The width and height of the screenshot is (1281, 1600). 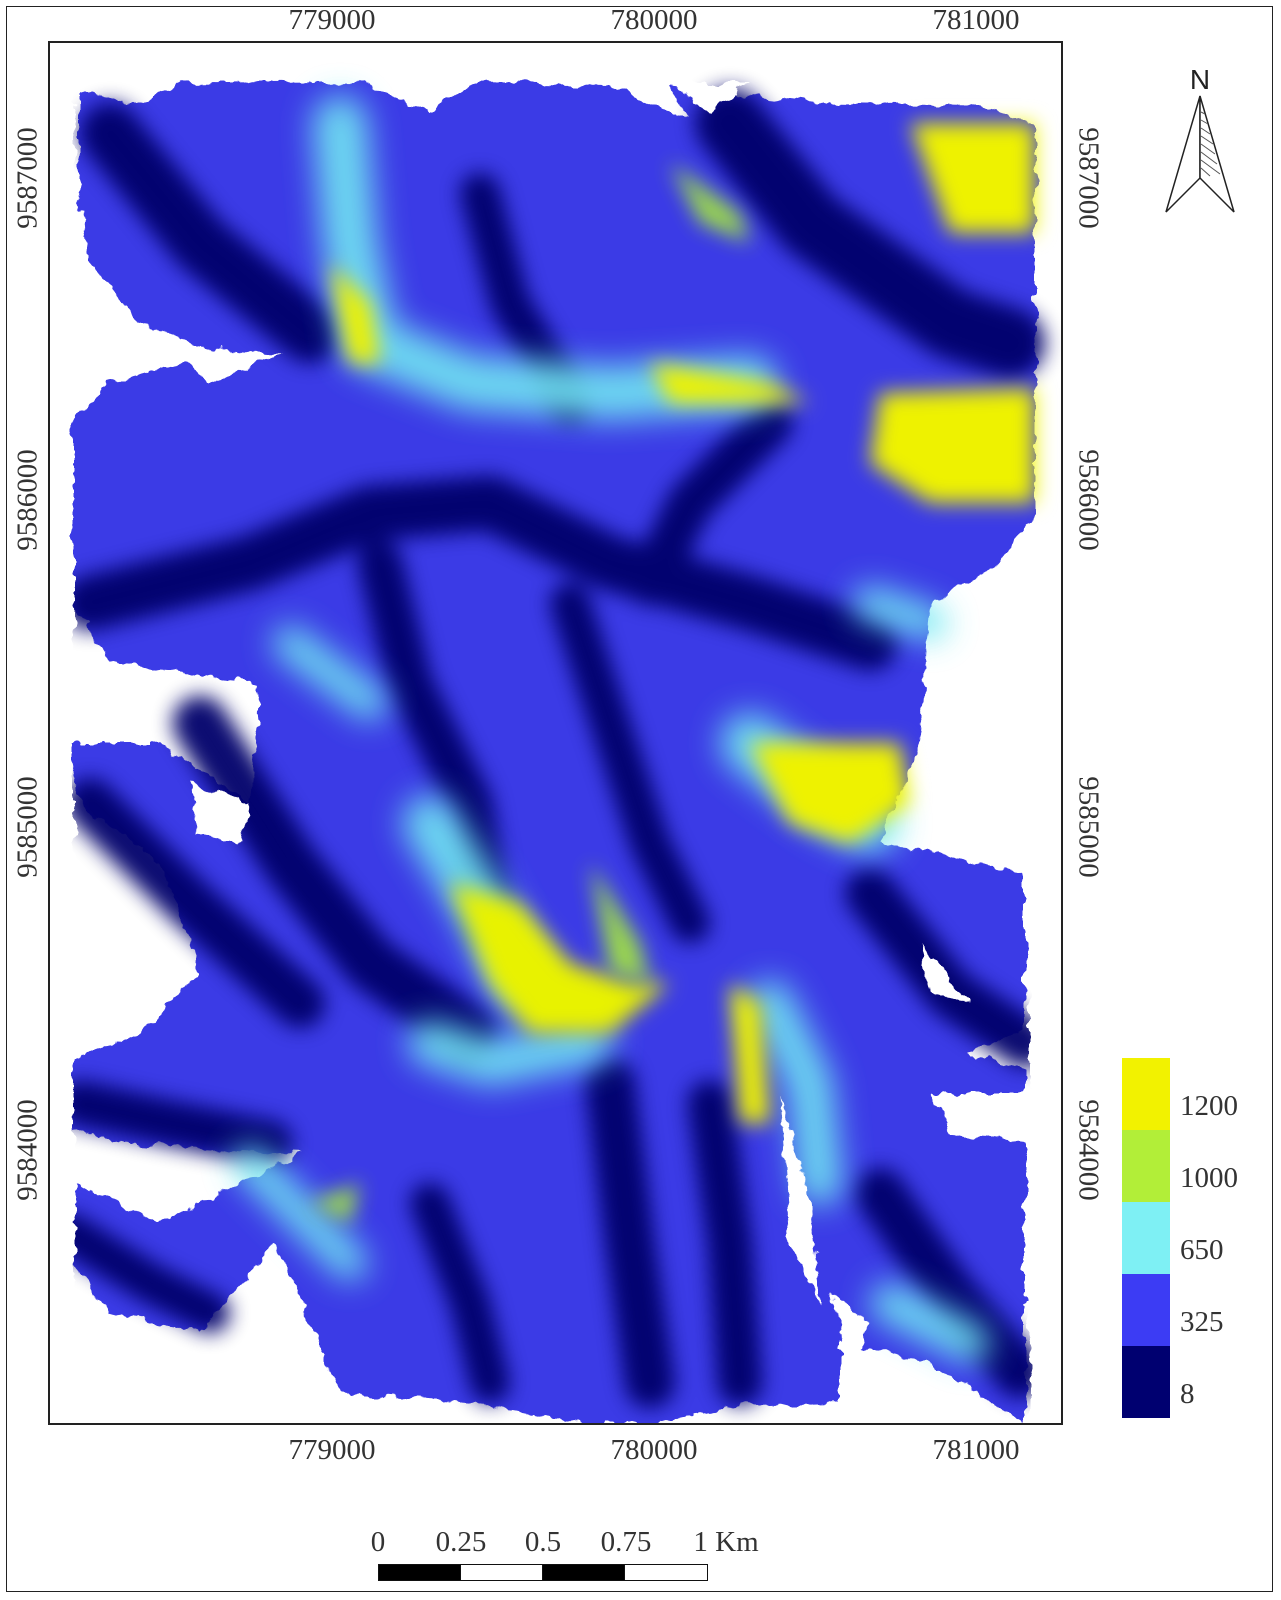 What do you see at coordinates (1202, 1250) in the screenshot?
I see `legend-label-650: 650` at bounding box center [1202, 1250].